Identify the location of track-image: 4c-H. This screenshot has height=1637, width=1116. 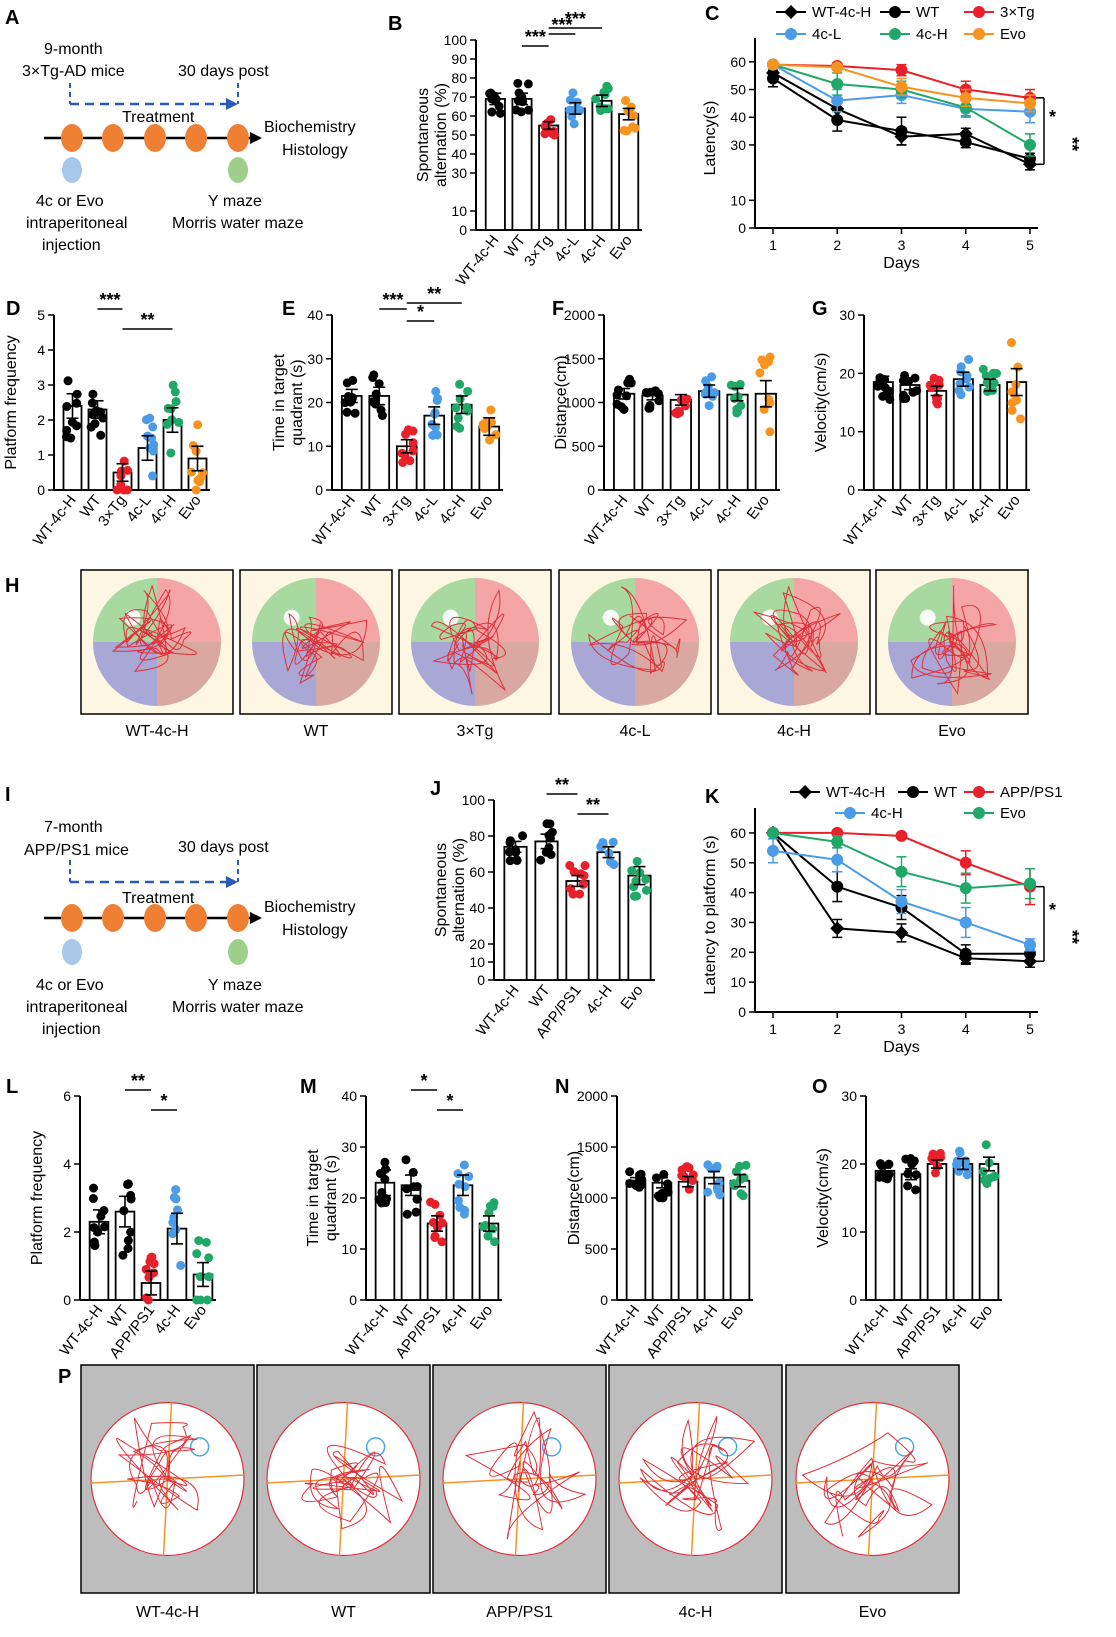
(695, 1492).